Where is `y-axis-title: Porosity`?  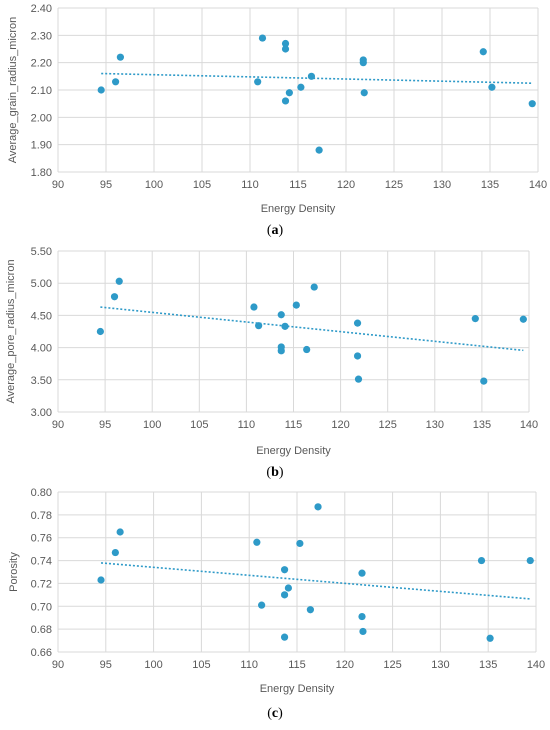 y-axis-title: Porosity is located at coordinates (14, 572).